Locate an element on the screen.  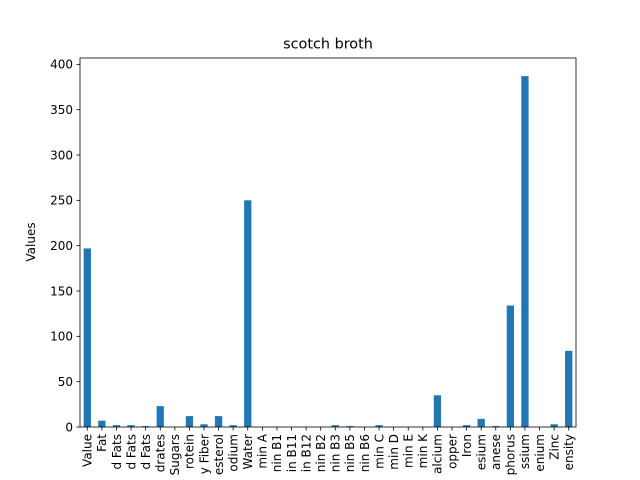
x-tick-label: in B12 is located at coordinates (306, 453).